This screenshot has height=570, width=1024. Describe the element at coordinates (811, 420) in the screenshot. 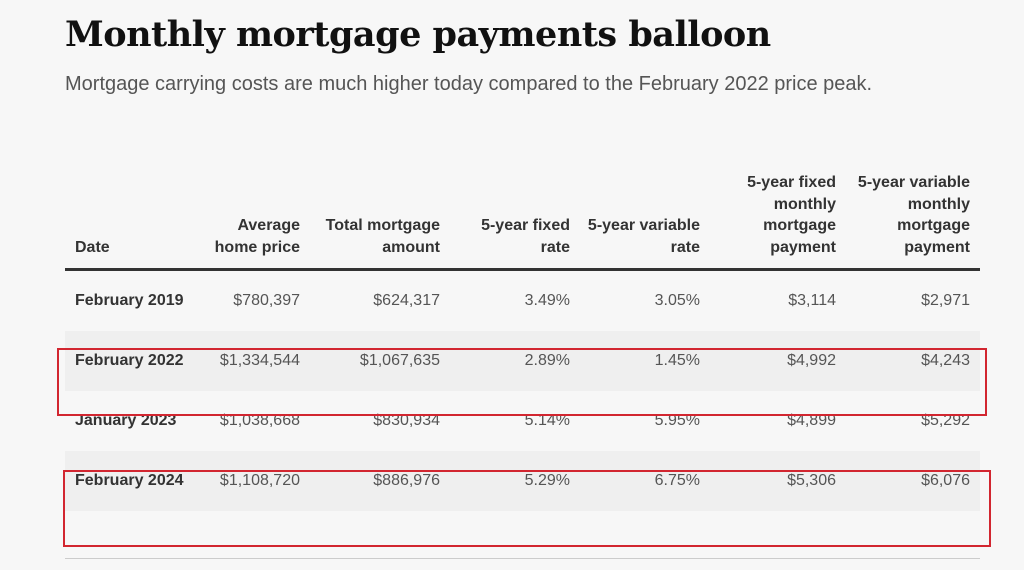

I see `cell-fixed-payment: $4,899` at that location.